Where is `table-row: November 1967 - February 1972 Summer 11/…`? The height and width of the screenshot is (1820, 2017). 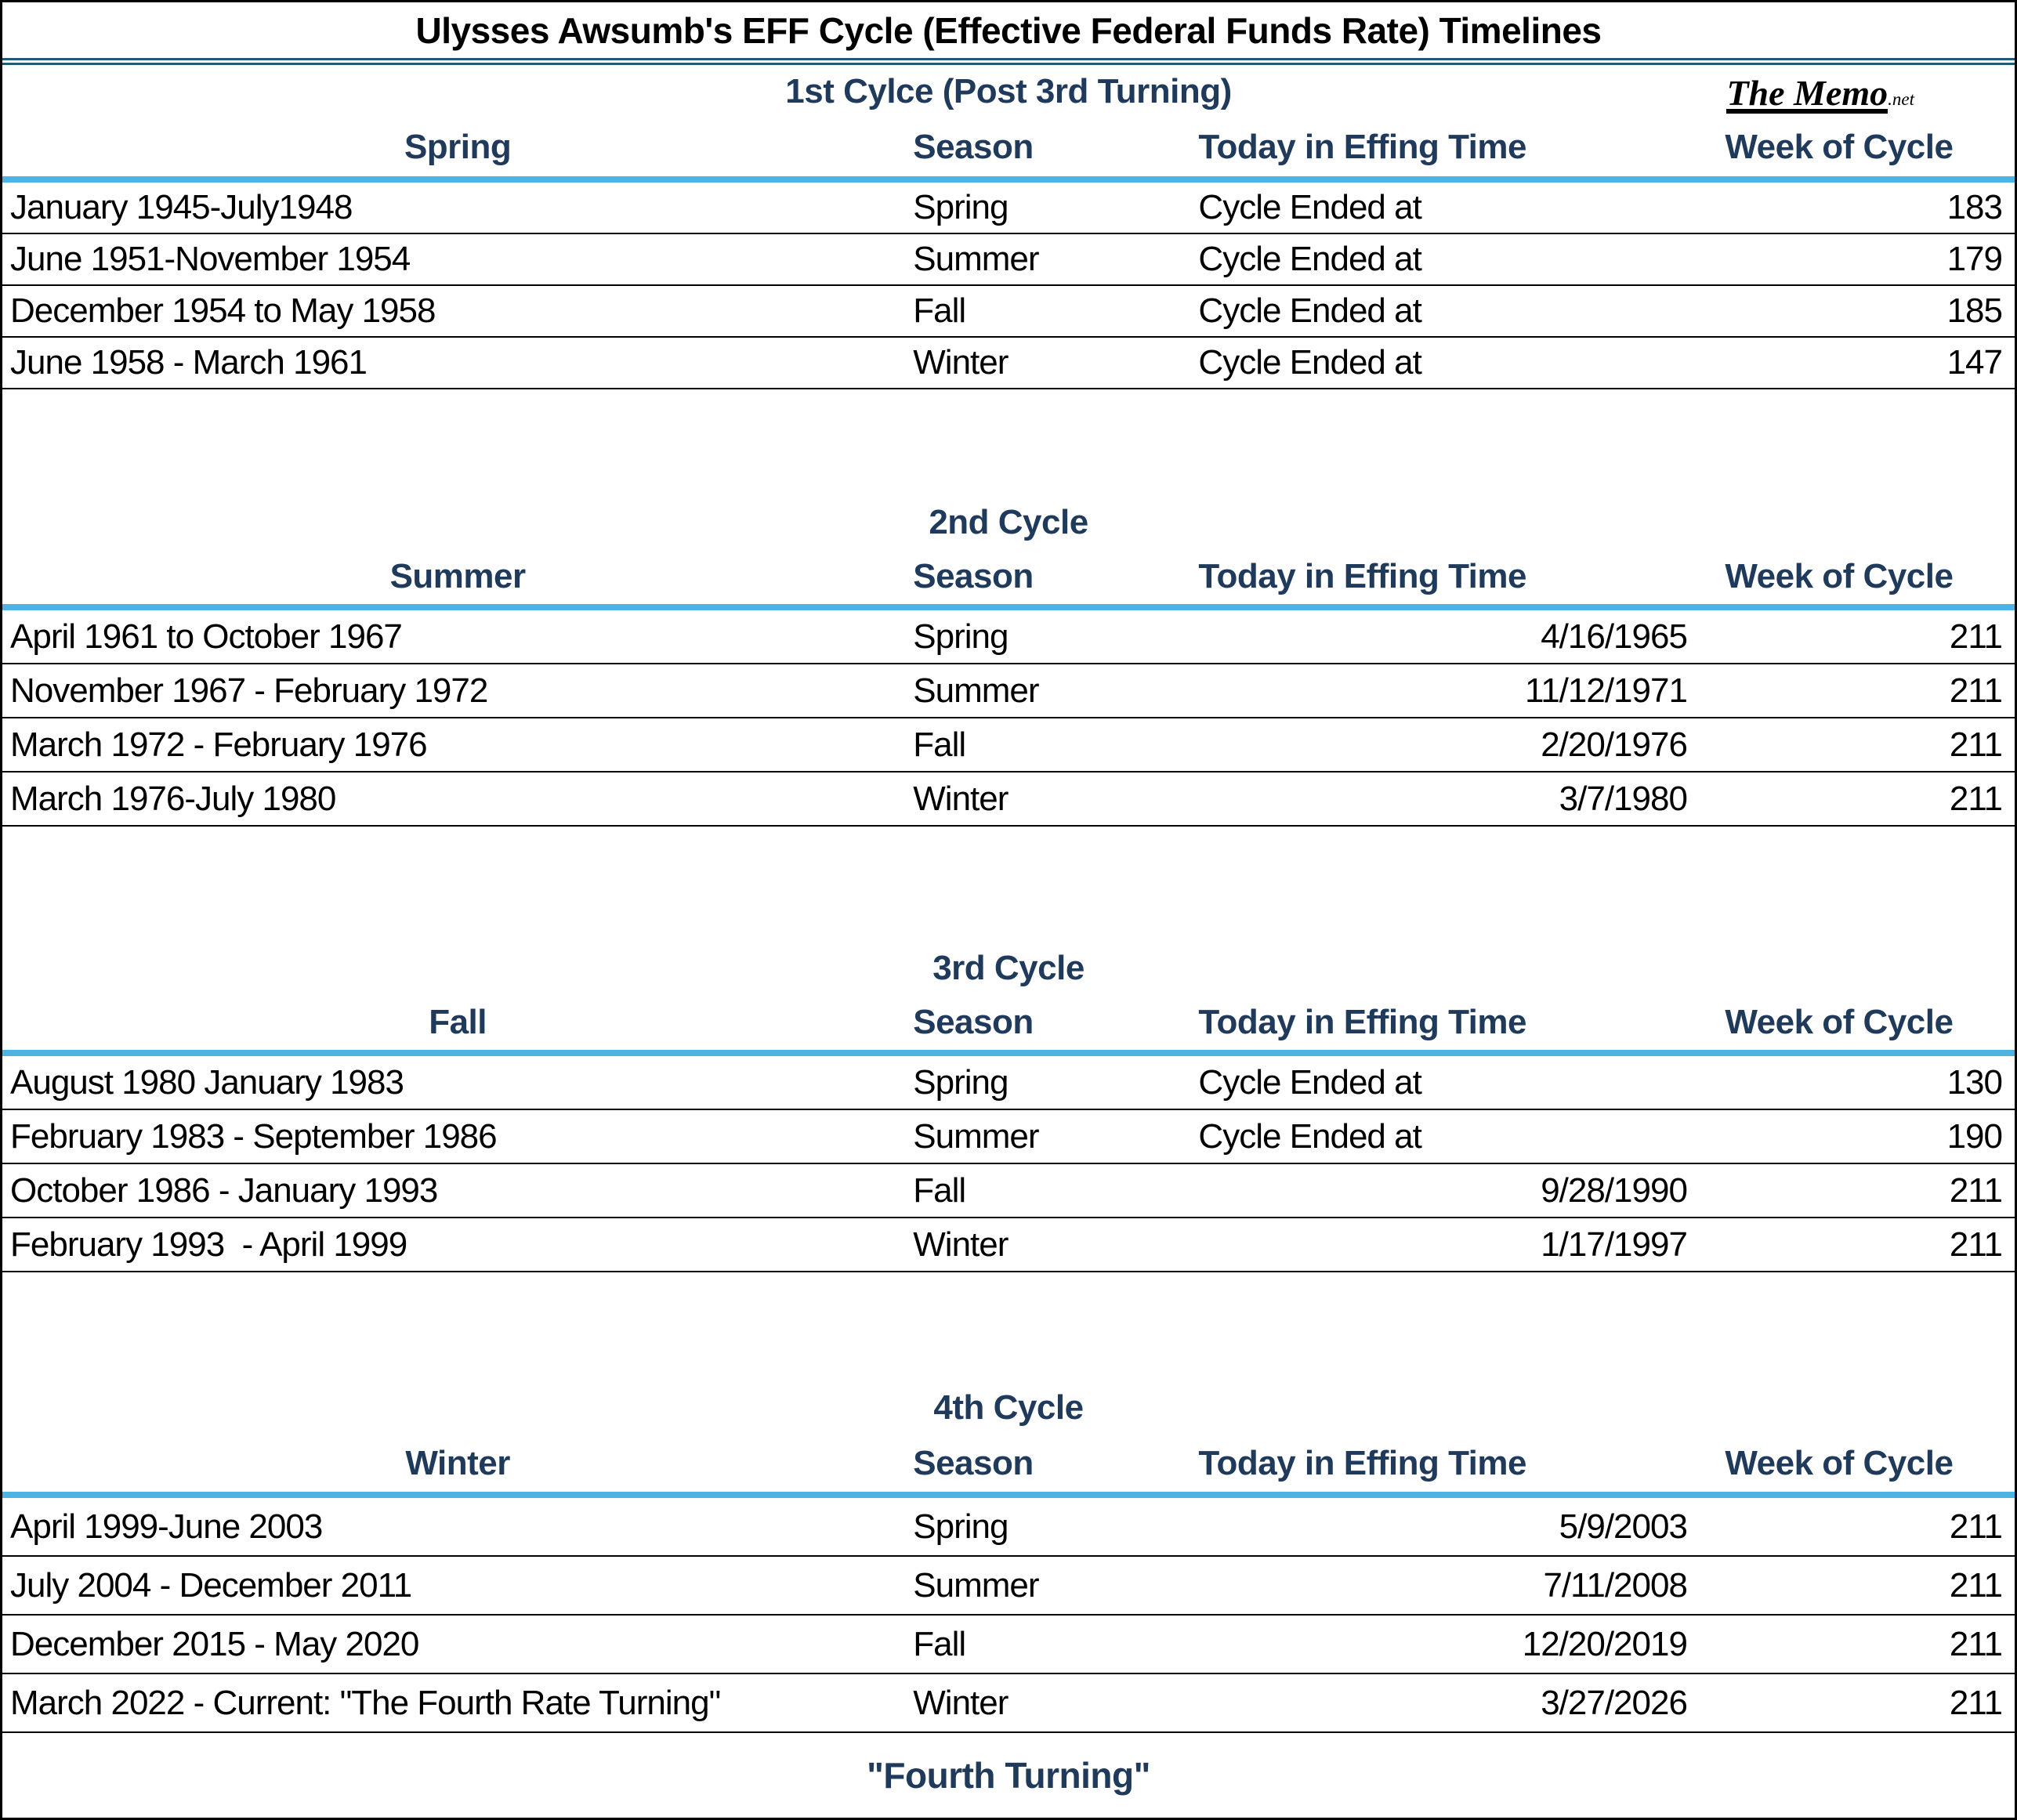 table-row: November 1967 - February 1972 Summer 11/… is located at coordinates (1008, 691).